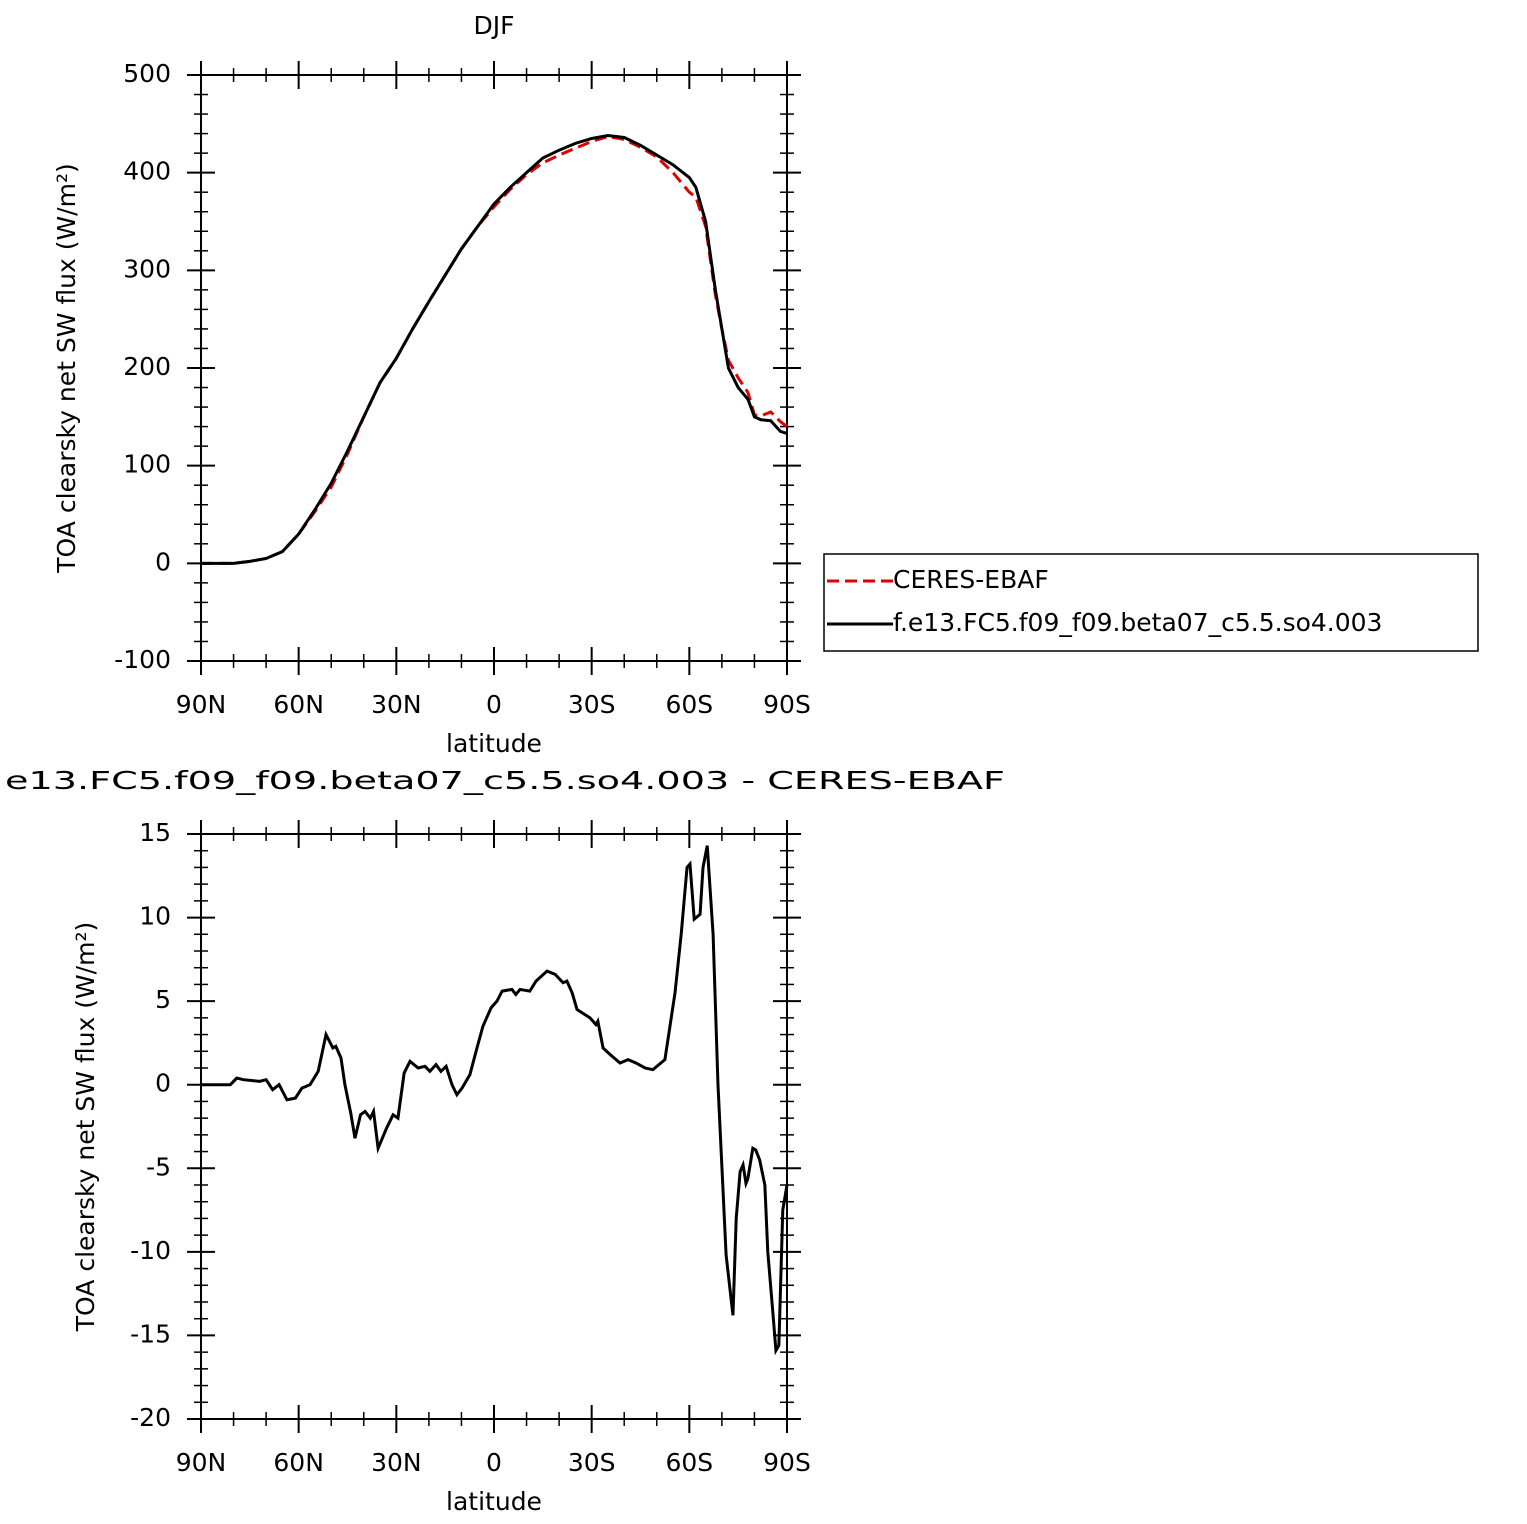 The image size is (1527, 1524). What do you see at coordinates (150, 1417) in the screenshot?
I see `y-tick-label: -20` at bounding box center [150, 1417].